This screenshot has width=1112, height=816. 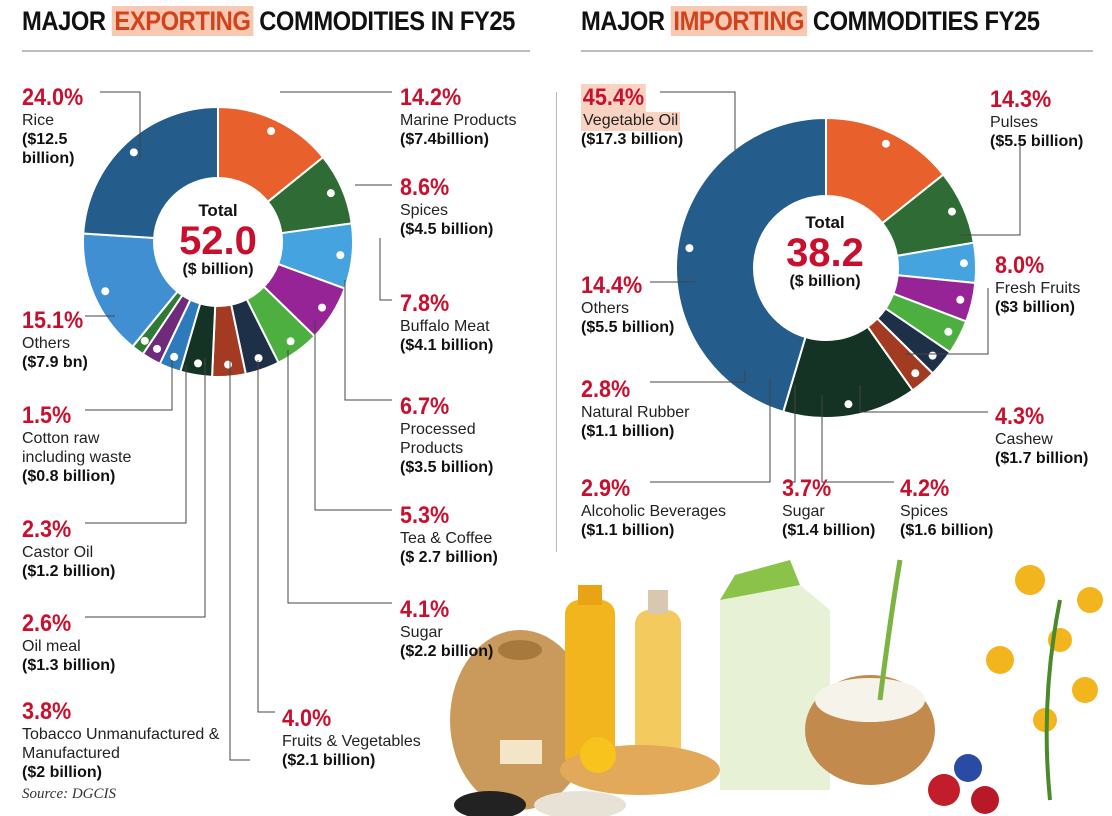 I want to click on export-label-oil-meal: 2.6% Oil meal ($1.3 billion), so click(x=69, y=642).